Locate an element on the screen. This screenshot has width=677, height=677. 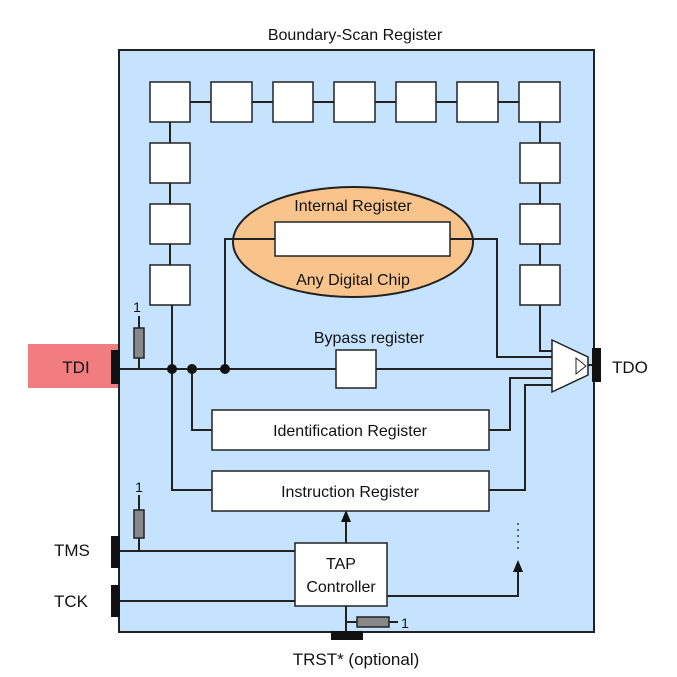
tdi-pullup-resistor is located at coordinates (139, 343).